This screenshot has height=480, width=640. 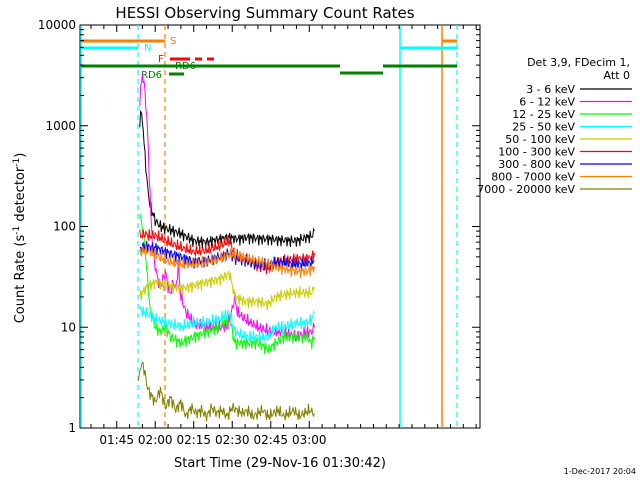 What do you see at coordinates (17, 162) in the screenshot?
I see `y-axis-label-sup2: -1` at bounding box center [17, 162].